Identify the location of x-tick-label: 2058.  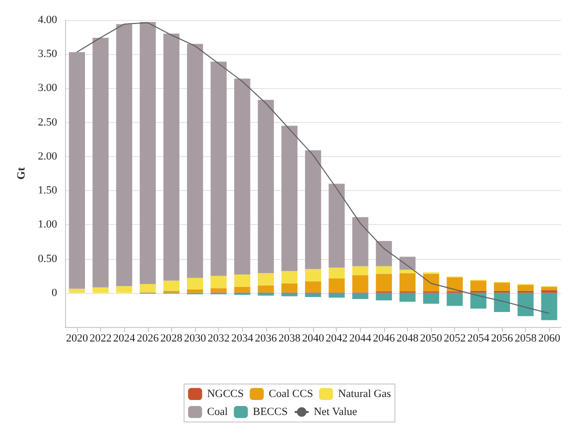
(526, 338).